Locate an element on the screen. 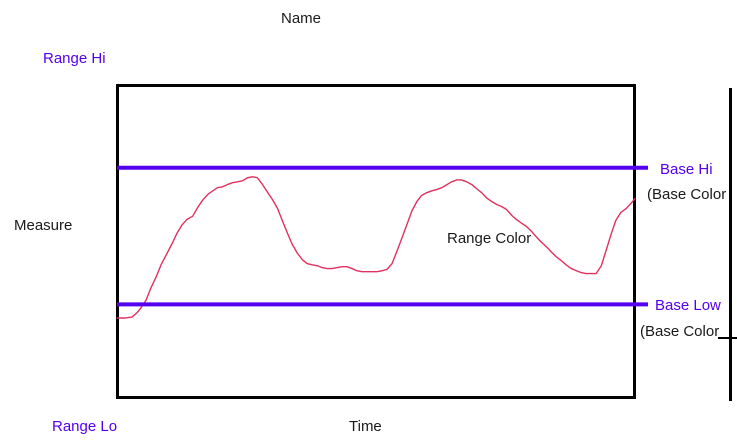 The height and width of the screenshot is (442, 737). range-color-annotation: Range Color is located at coordinates (489, 238).